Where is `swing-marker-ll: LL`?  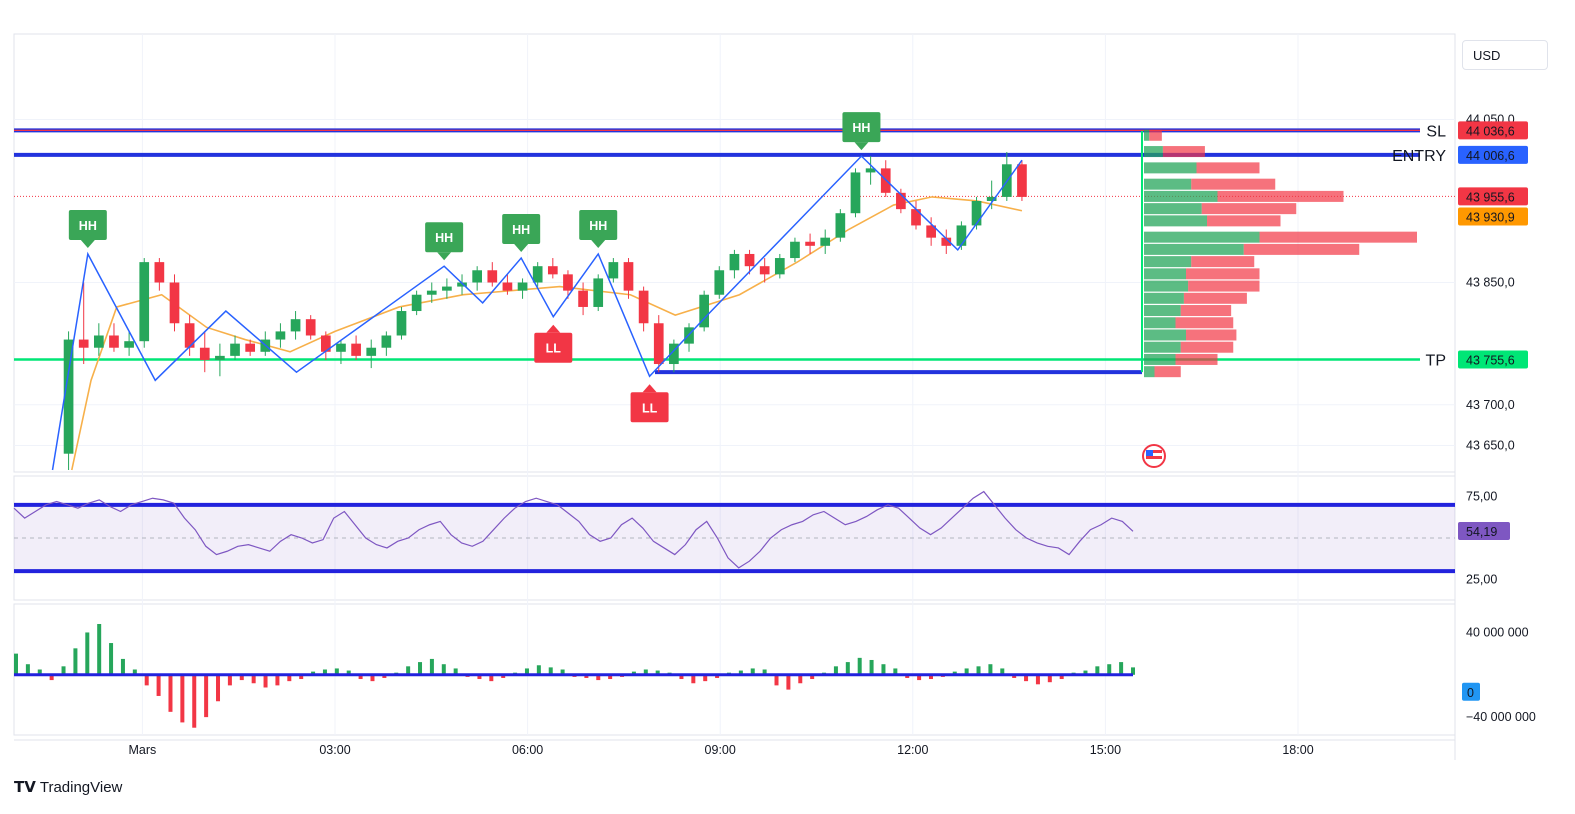 swing-marker-ll: LL is located at coordinates (553, 343).